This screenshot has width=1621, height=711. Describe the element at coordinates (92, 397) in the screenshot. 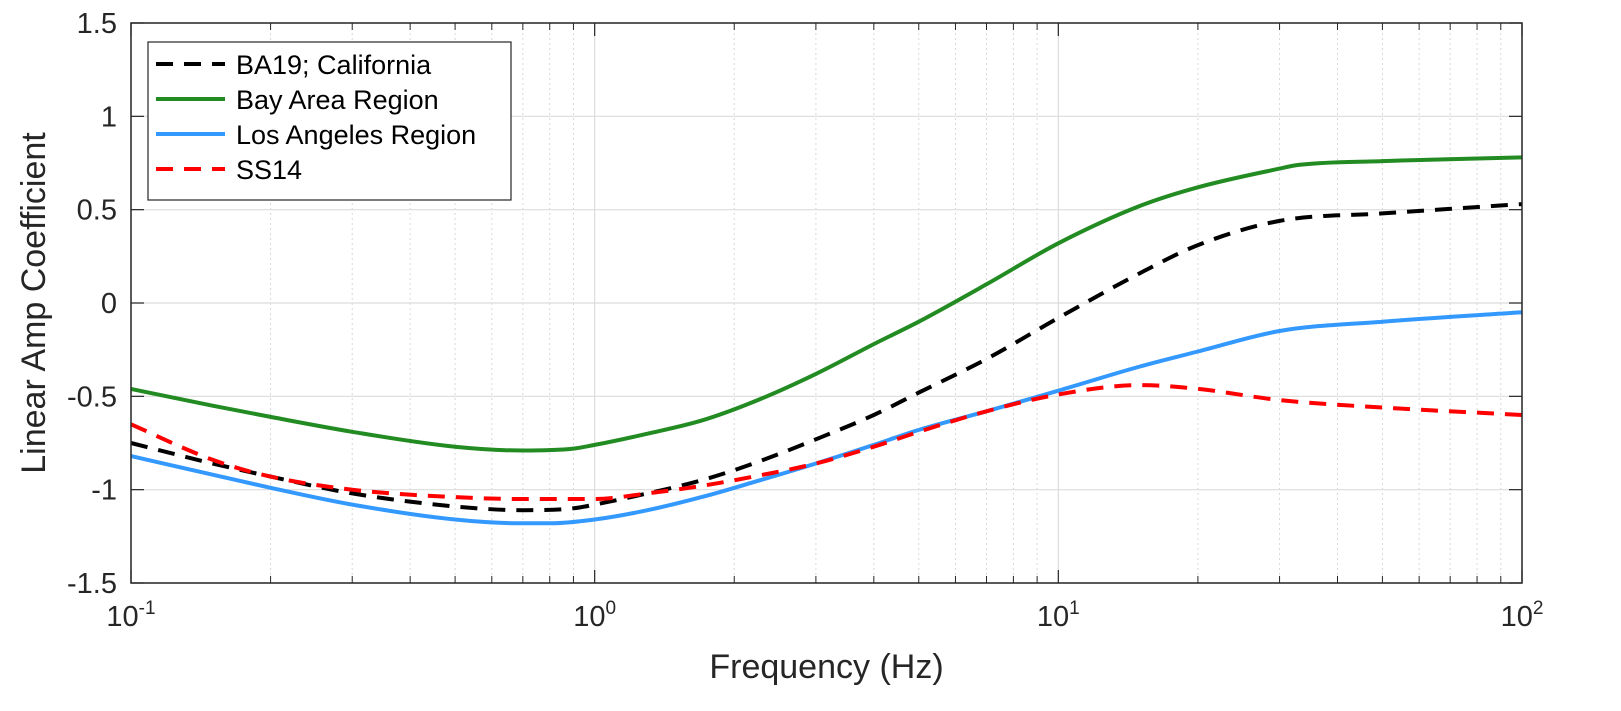

I see `y-tick-label: -0.5` at that location.